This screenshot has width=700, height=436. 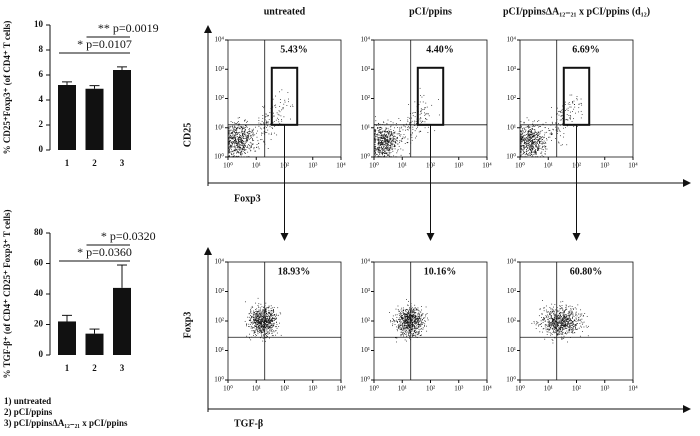 I want to click on x-tick-label: 1, so click(x=67, y=368).